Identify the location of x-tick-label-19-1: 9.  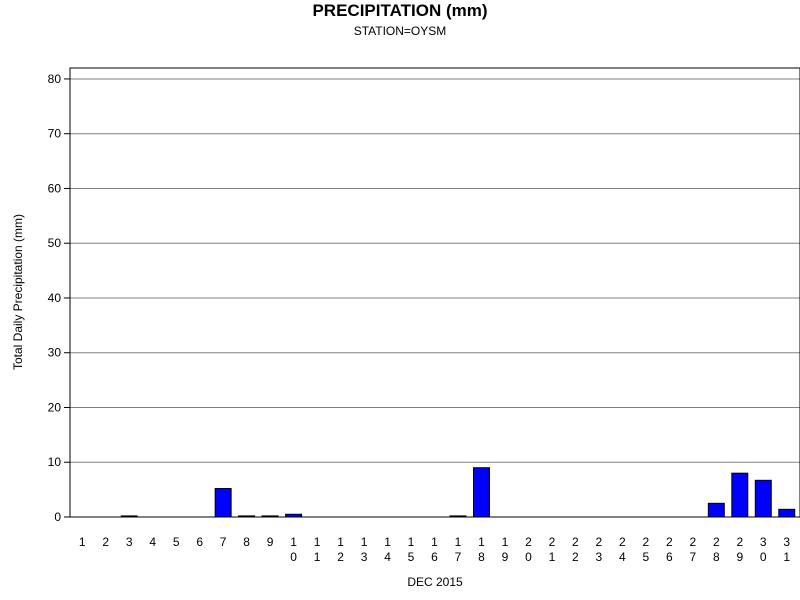
(505, 557).